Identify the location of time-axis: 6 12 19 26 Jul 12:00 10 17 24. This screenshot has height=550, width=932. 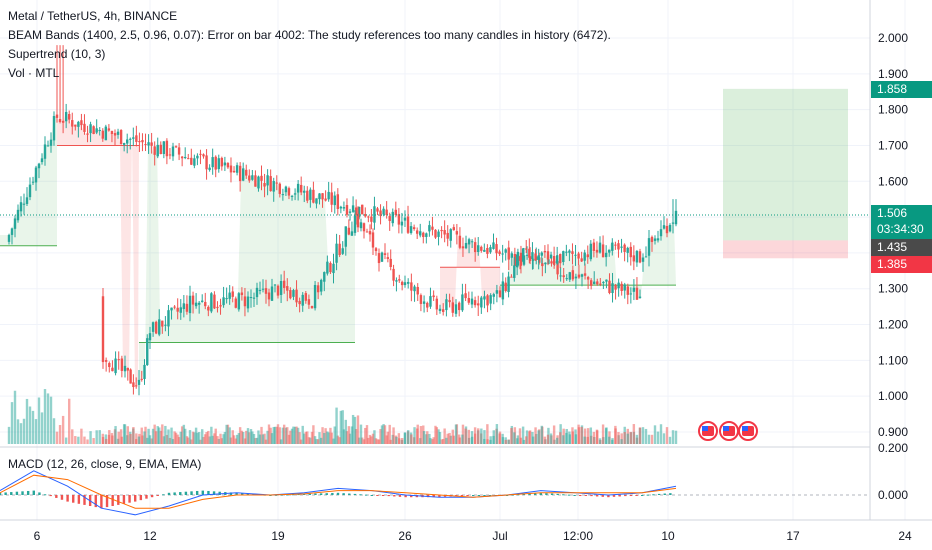
(473, 536).